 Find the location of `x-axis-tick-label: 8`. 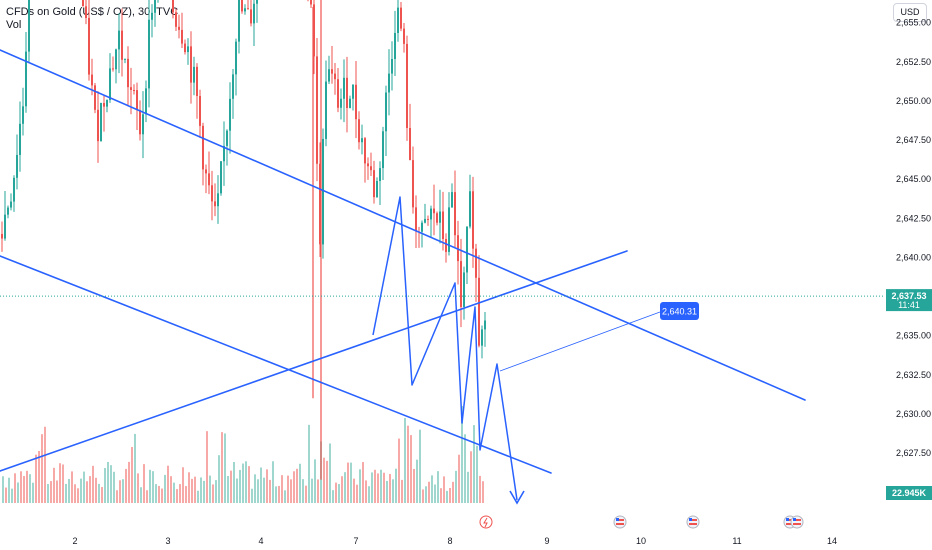

x-axis-tick-label: 8 is located at coordinates (449, 541).